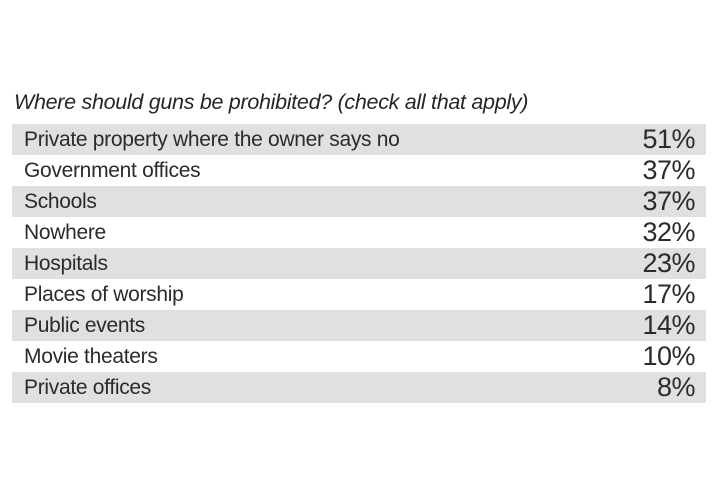  I want to click on row-label: Hospitals, so click(66, 263).